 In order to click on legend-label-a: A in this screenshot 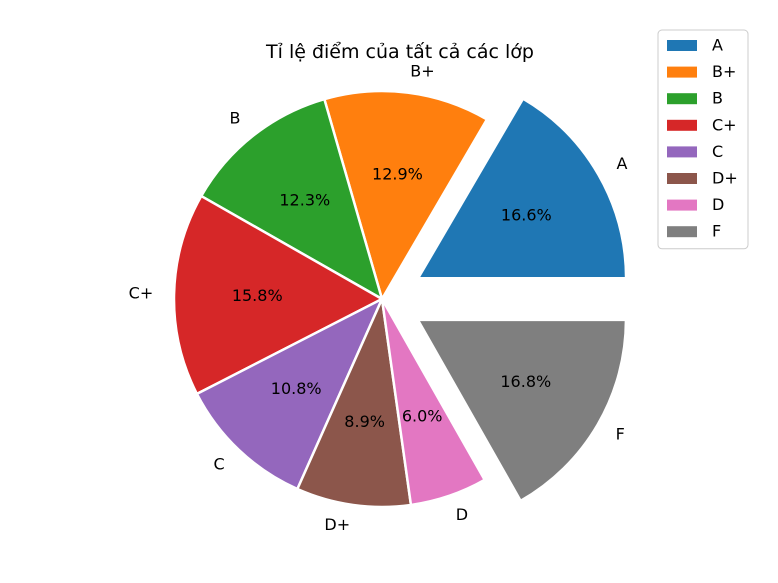, I will do `click(717, 45)`.